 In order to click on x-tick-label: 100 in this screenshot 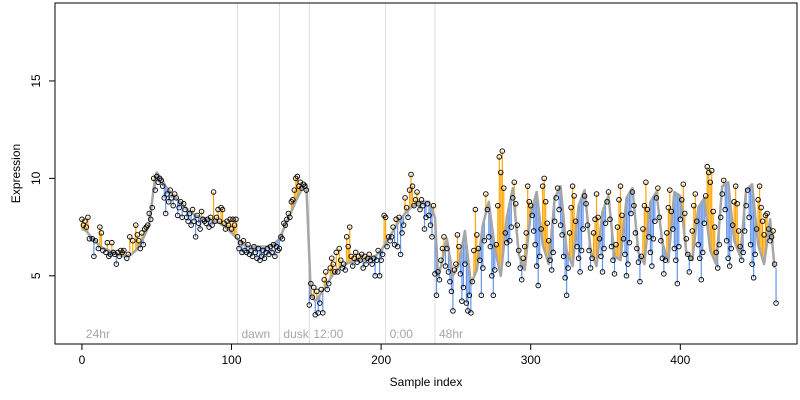, I will do `click(232, 360)`.